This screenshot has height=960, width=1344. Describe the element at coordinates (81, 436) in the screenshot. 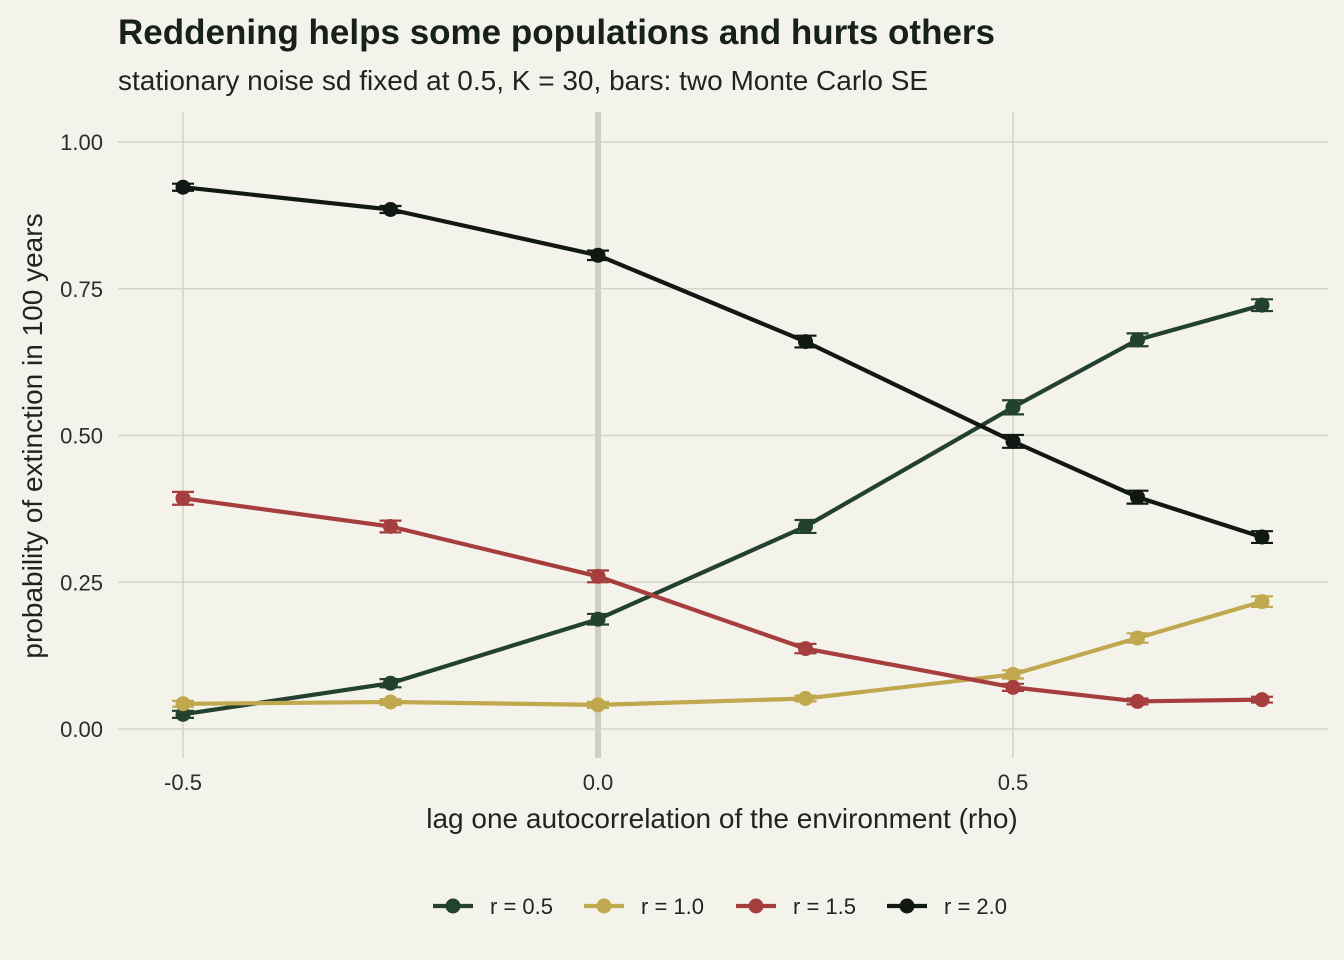

I see `y-tick-label: 0.50` at that location.